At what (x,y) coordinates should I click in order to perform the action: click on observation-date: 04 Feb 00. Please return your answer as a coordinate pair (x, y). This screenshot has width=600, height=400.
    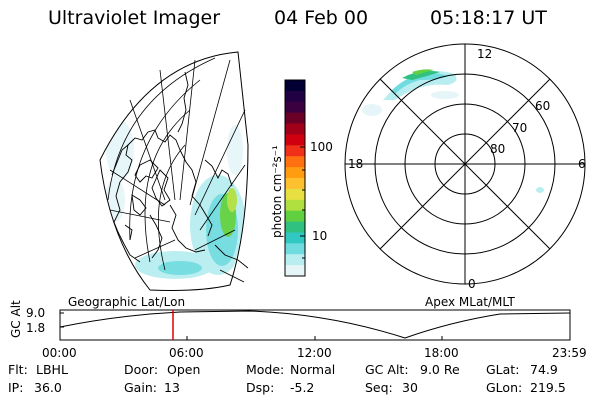
    Looking at the image, I should click on (321, 18).